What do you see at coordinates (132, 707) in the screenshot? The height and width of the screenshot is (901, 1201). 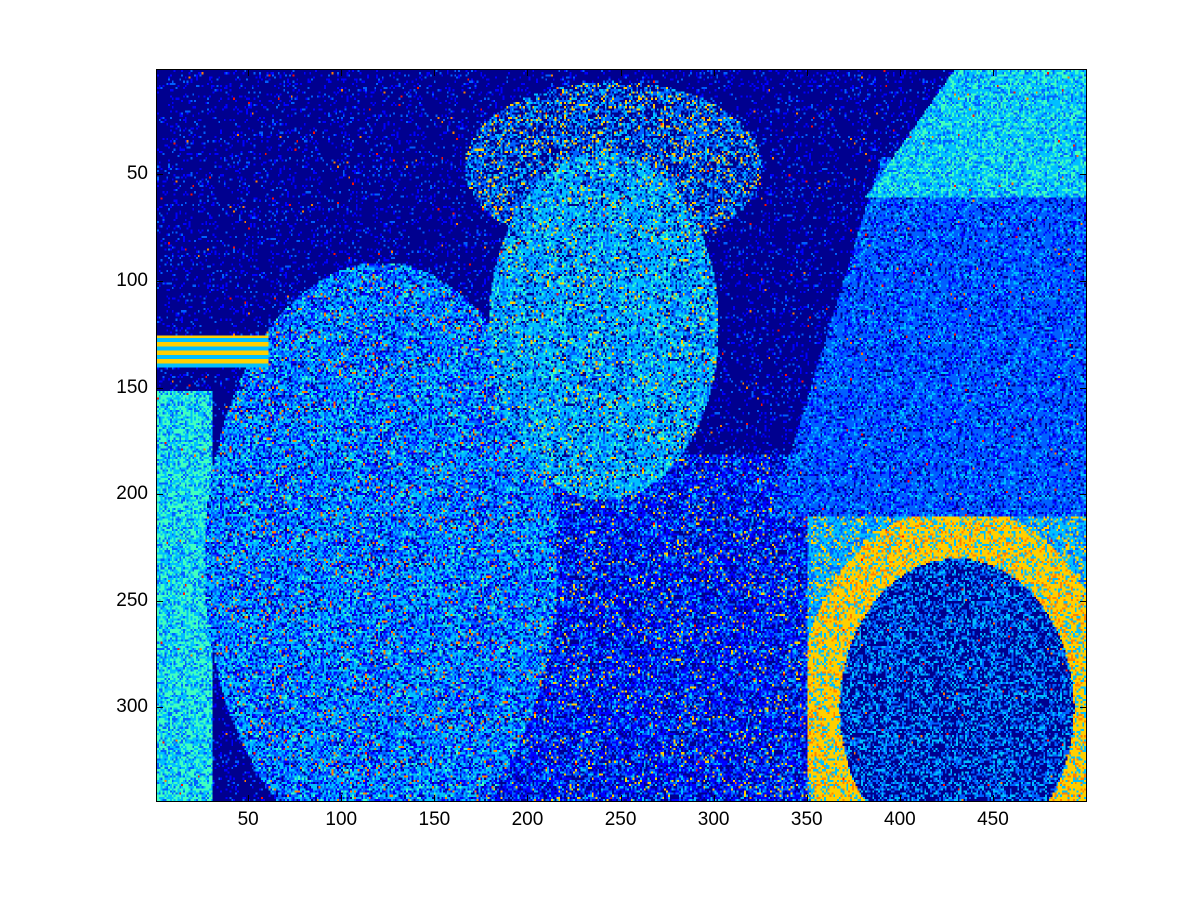 I see `y-tick-label: 300` at bounding box center [132, 707].